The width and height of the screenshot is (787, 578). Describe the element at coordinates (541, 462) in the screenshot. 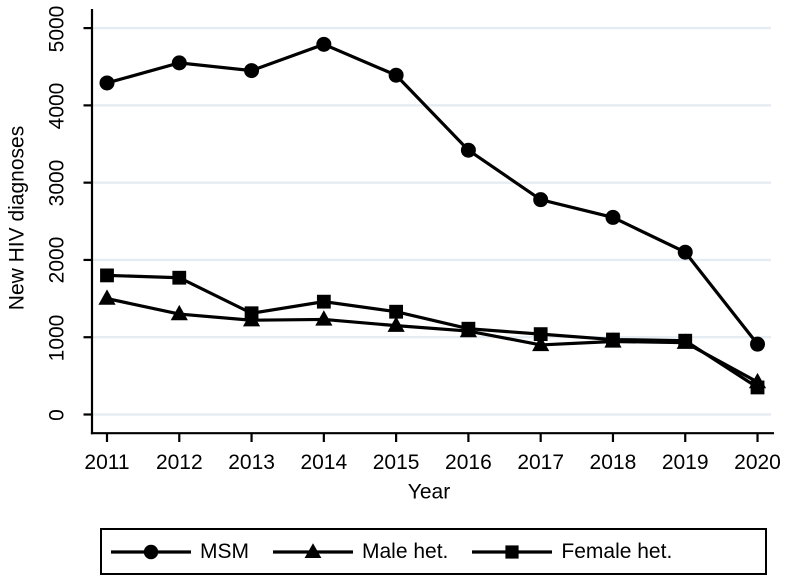

I see `x-tick-label: 2017` at that location.